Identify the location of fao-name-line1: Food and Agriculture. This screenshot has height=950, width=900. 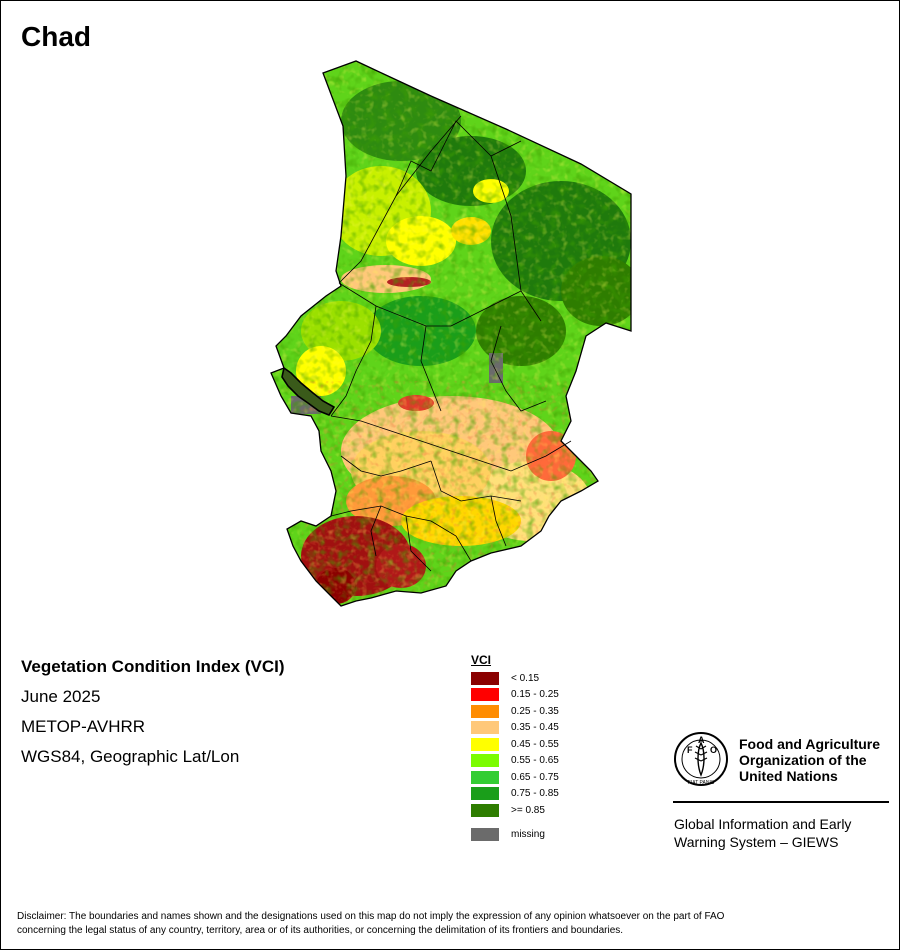
(810, 744).